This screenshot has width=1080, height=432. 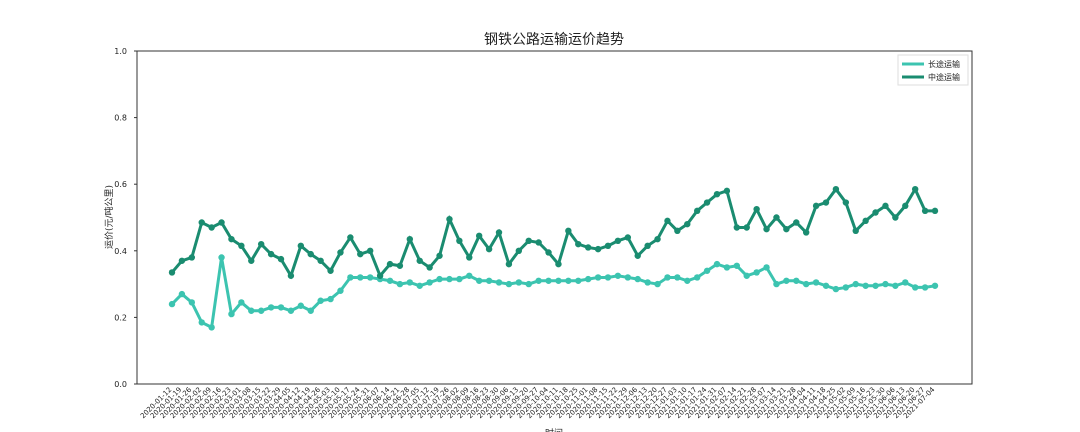 I want to click on y-tick-label: 0.0, so click(x=120, y=384).